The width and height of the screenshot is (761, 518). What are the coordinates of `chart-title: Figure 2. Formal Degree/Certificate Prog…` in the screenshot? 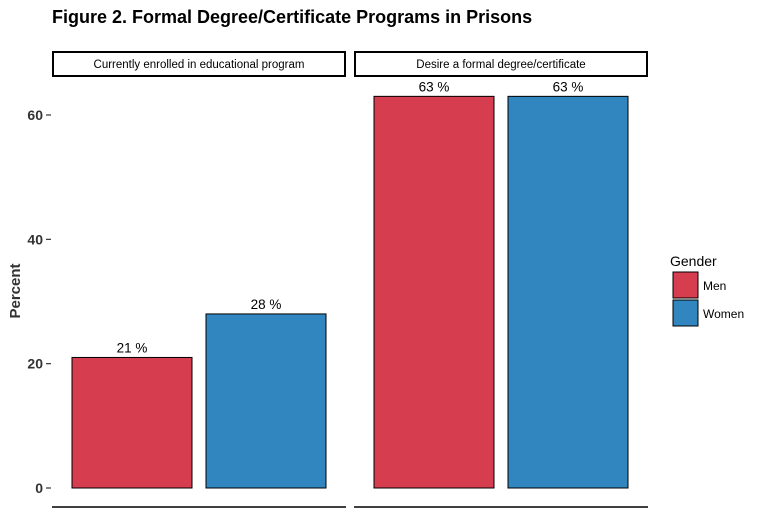 It's located at (292, 17).